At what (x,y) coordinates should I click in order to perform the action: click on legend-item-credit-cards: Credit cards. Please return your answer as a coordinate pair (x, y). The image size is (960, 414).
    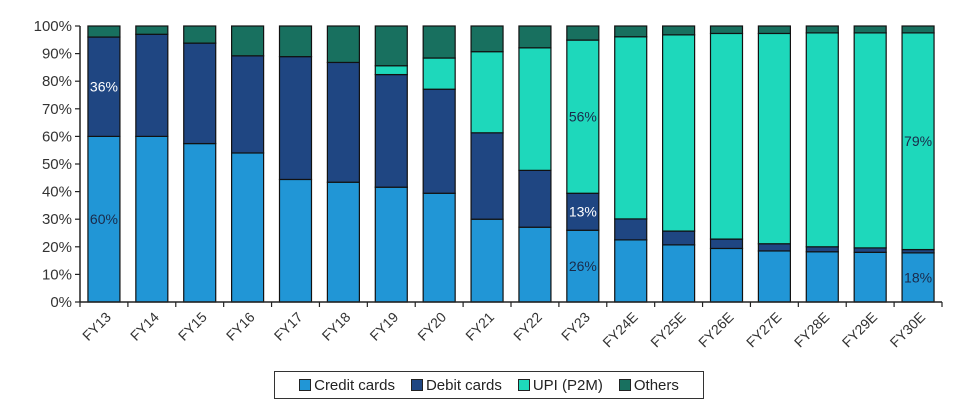
    Looking at the image, I should click on (347, 385).